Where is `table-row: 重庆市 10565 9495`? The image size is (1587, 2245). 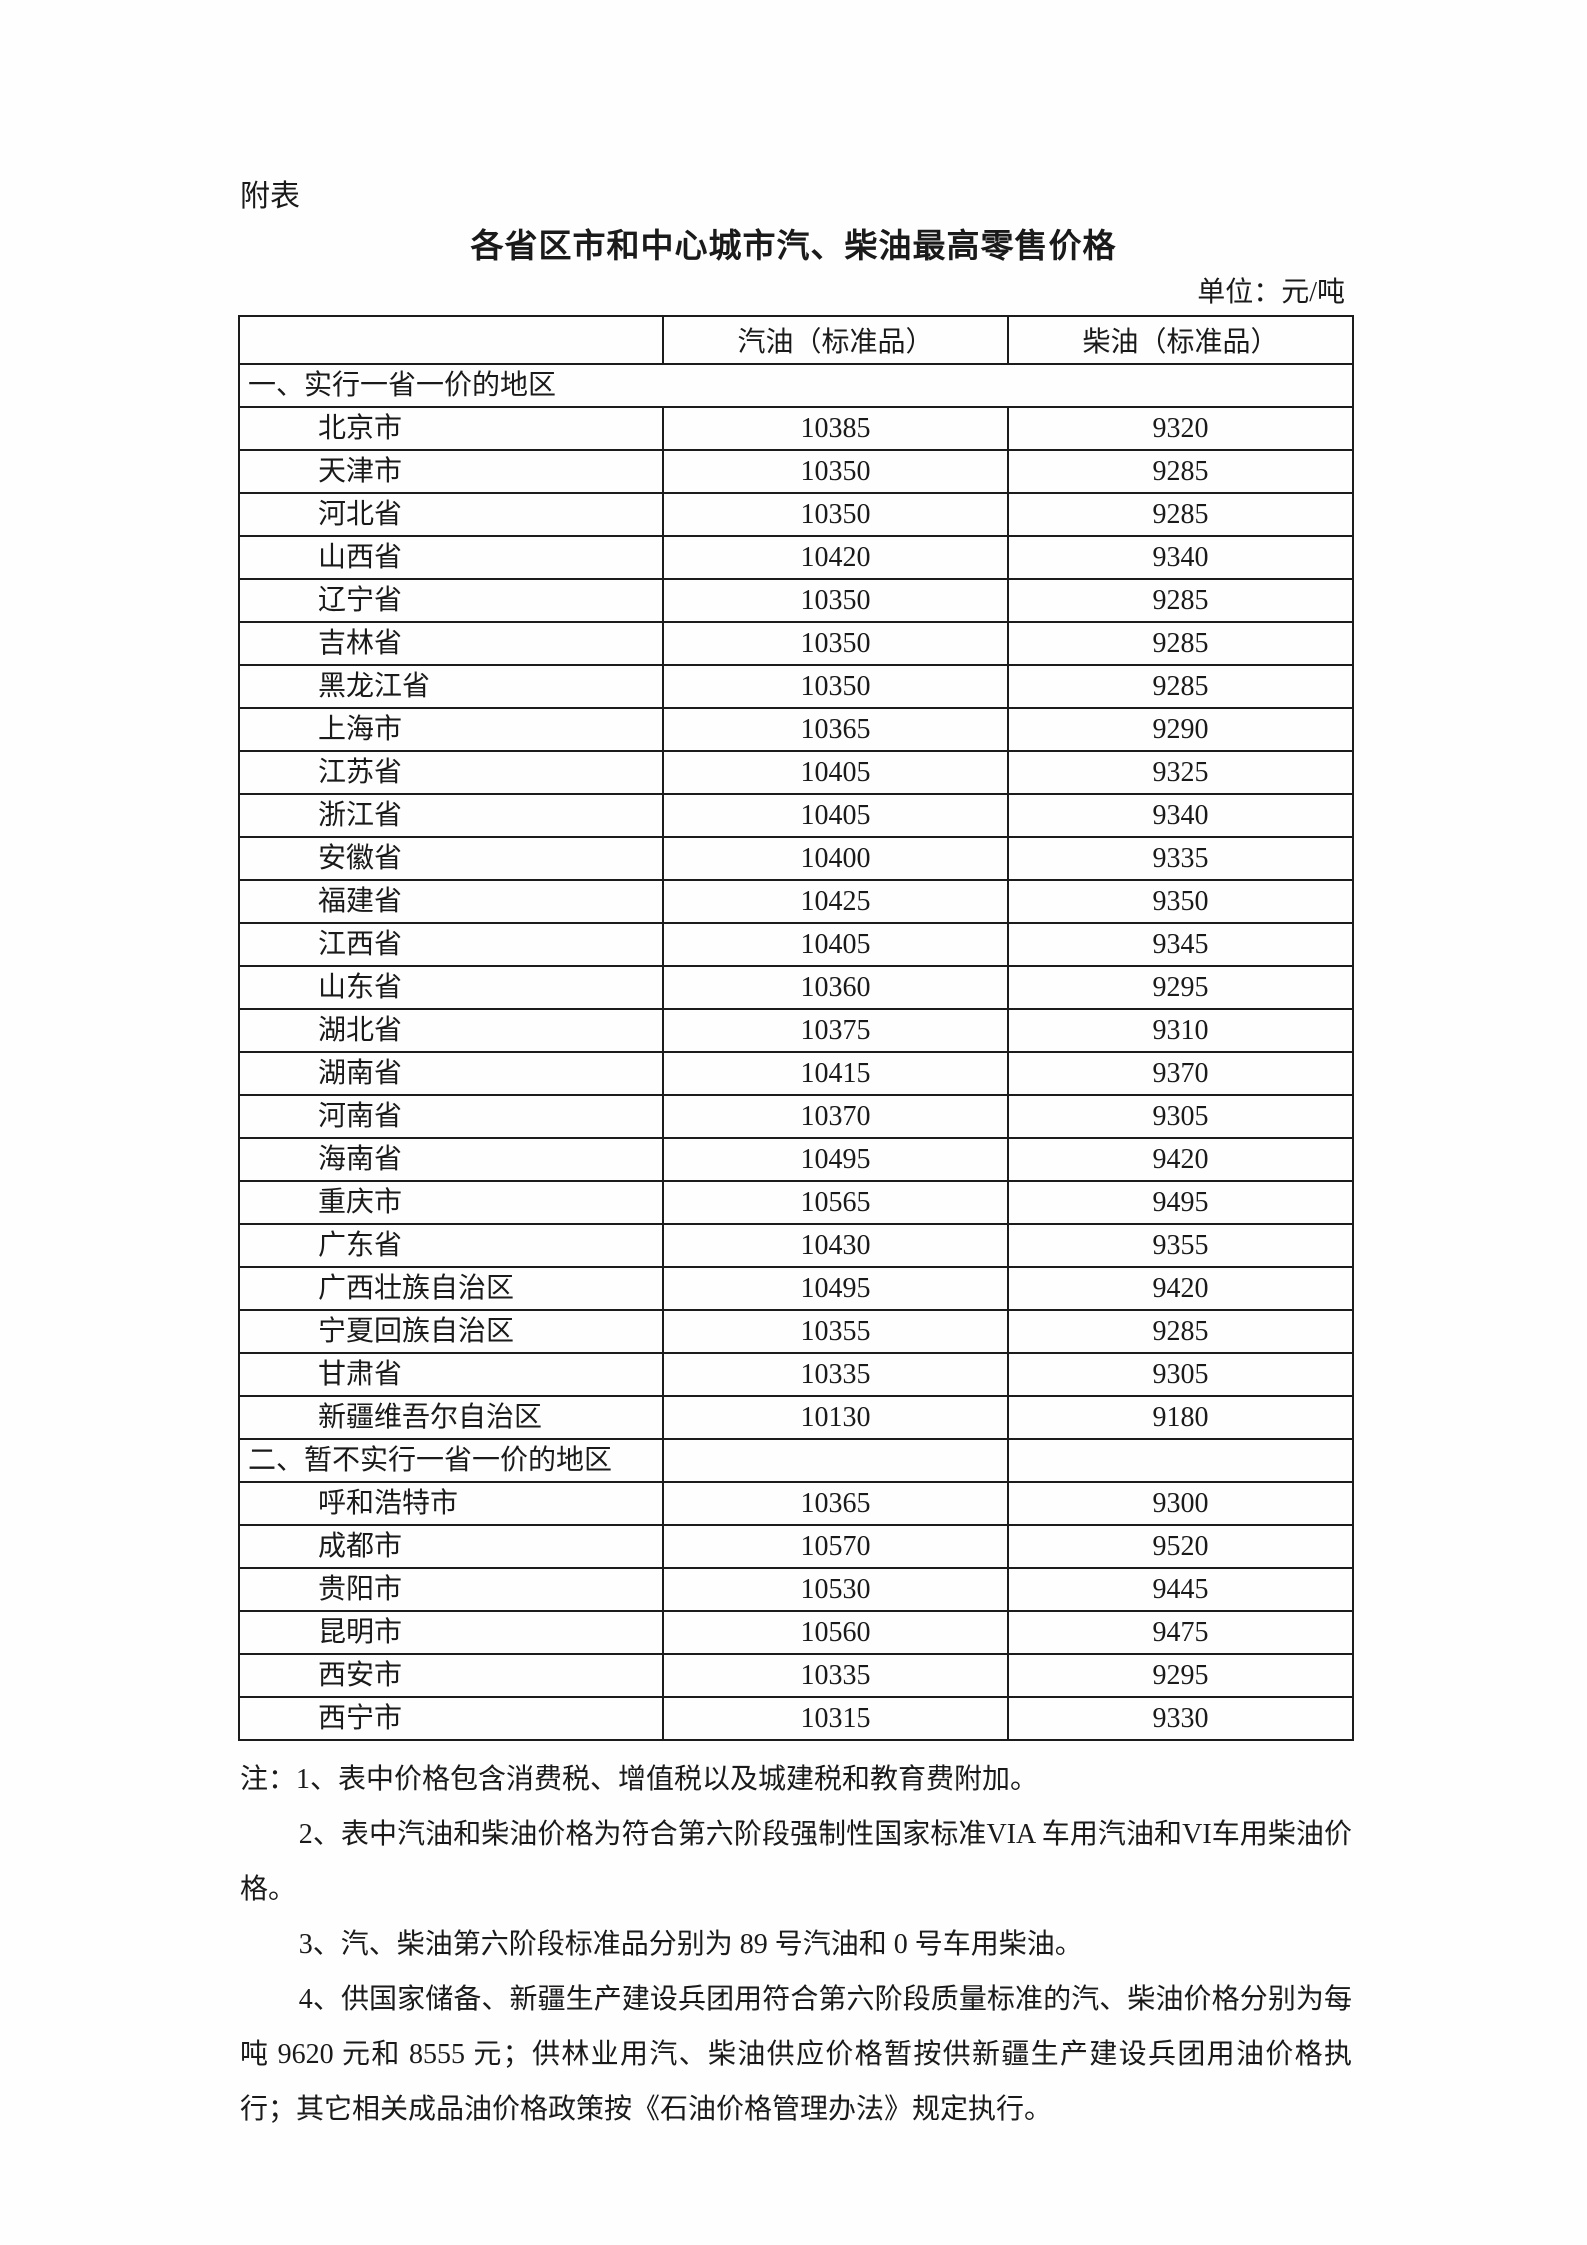
table-row: 重庆市 10565 9495 is located at coordinates (796, 1202).